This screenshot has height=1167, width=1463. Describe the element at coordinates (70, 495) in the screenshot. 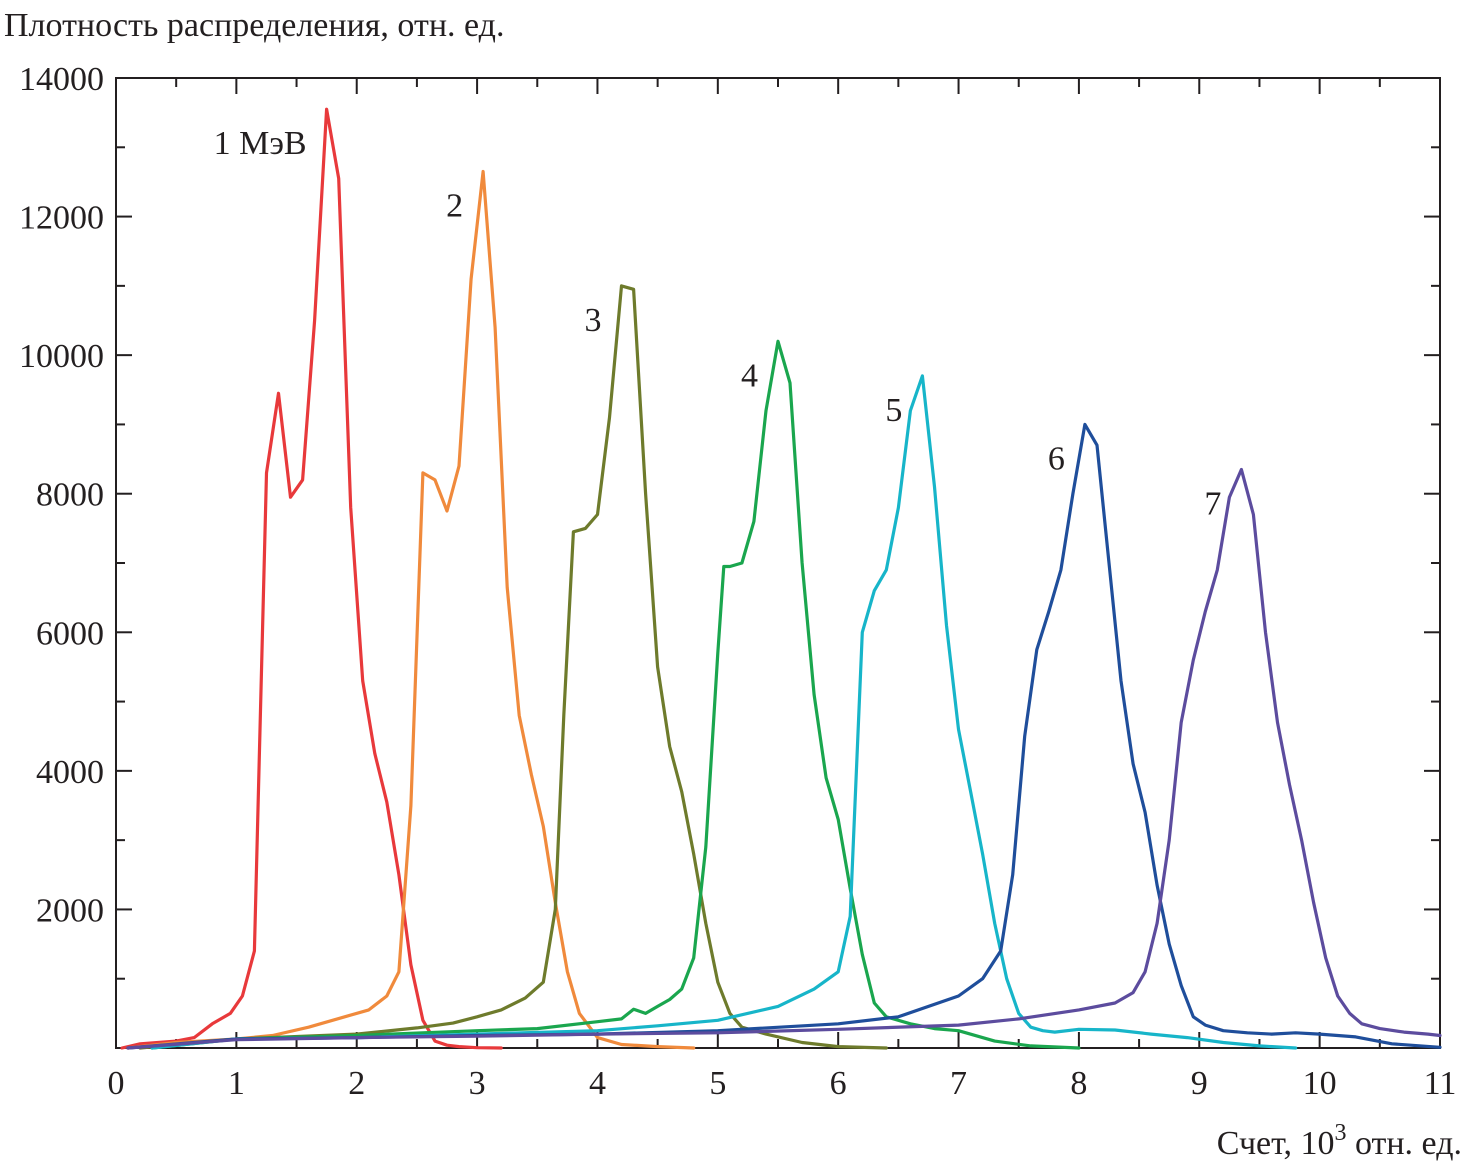

I see `y-tick-label: 8000` at that location.